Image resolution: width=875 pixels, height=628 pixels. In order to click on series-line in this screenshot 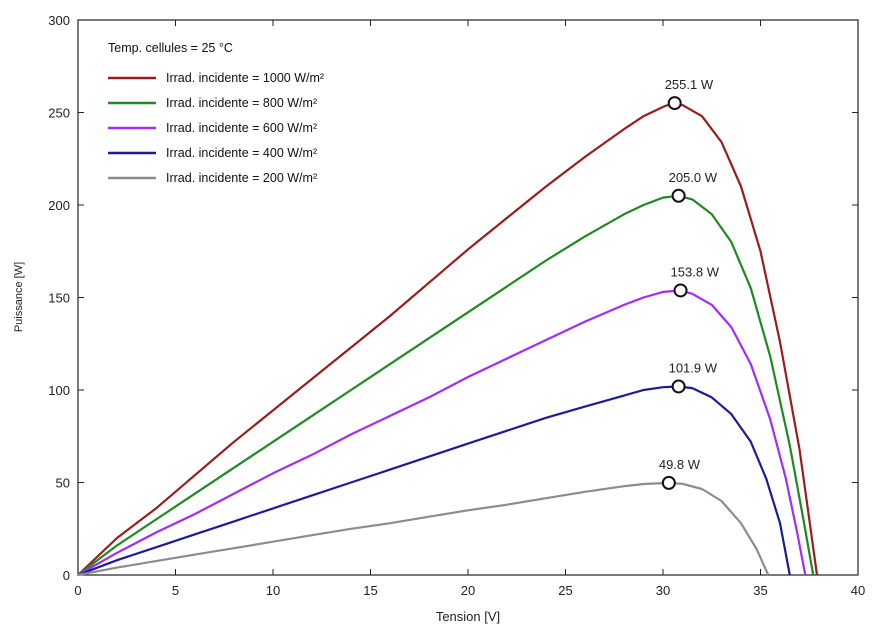, I will do `click(423, 529)`.